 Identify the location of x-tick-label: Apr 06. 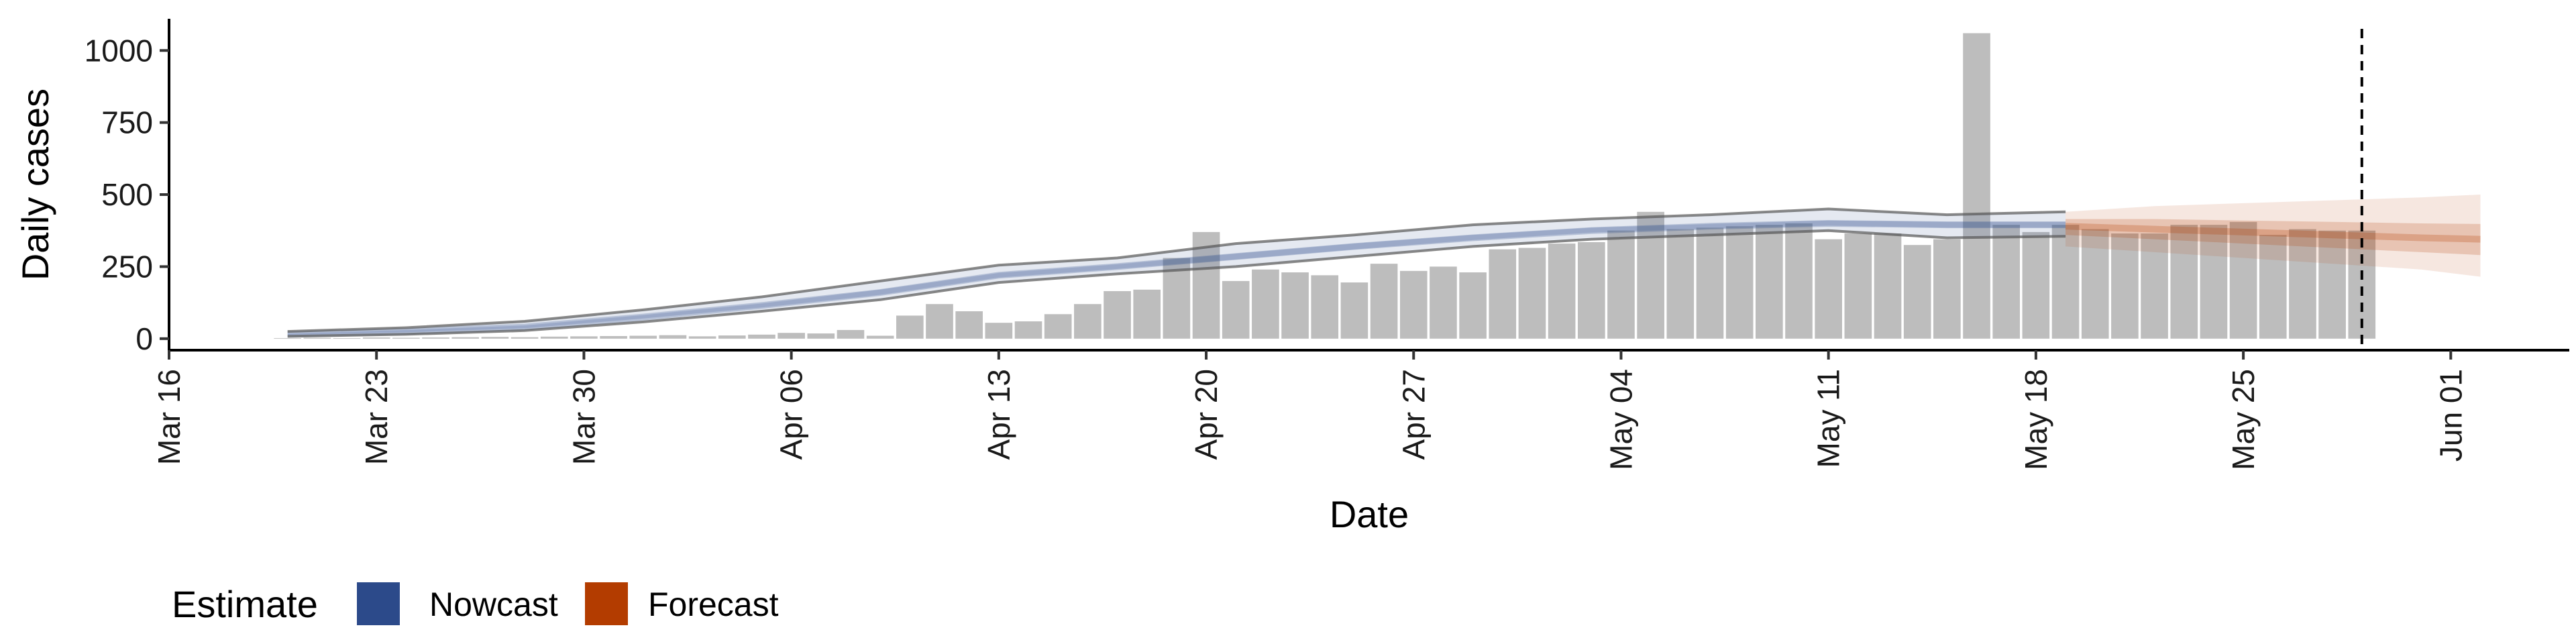
(791, 414).